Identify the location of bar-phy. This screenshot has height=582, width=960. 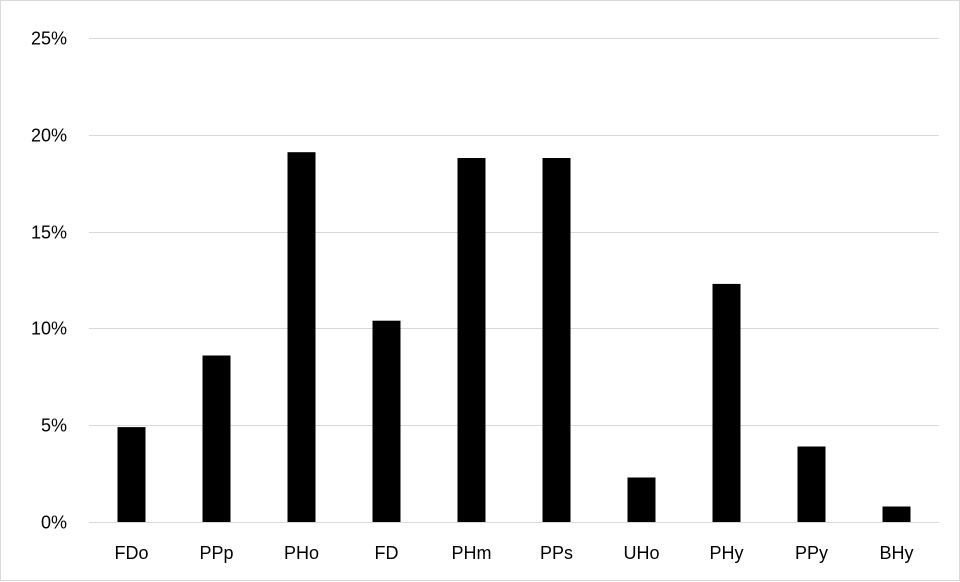
(726, 402).